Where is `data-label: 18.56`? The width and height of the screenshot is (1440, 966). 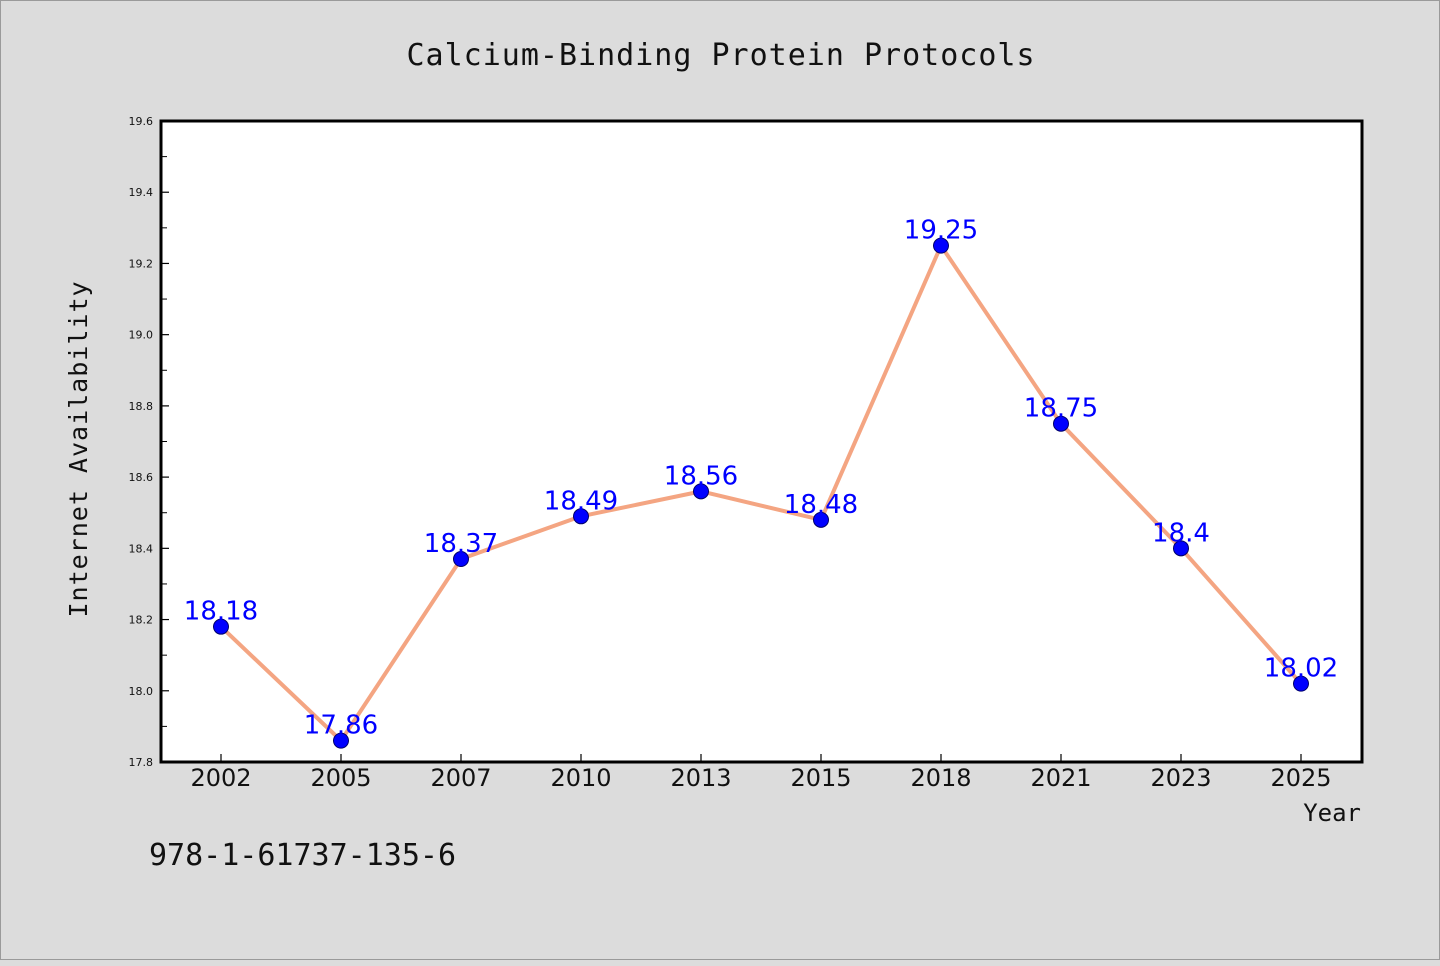
data-label: 18.56 is located at coordinates (701, 476).